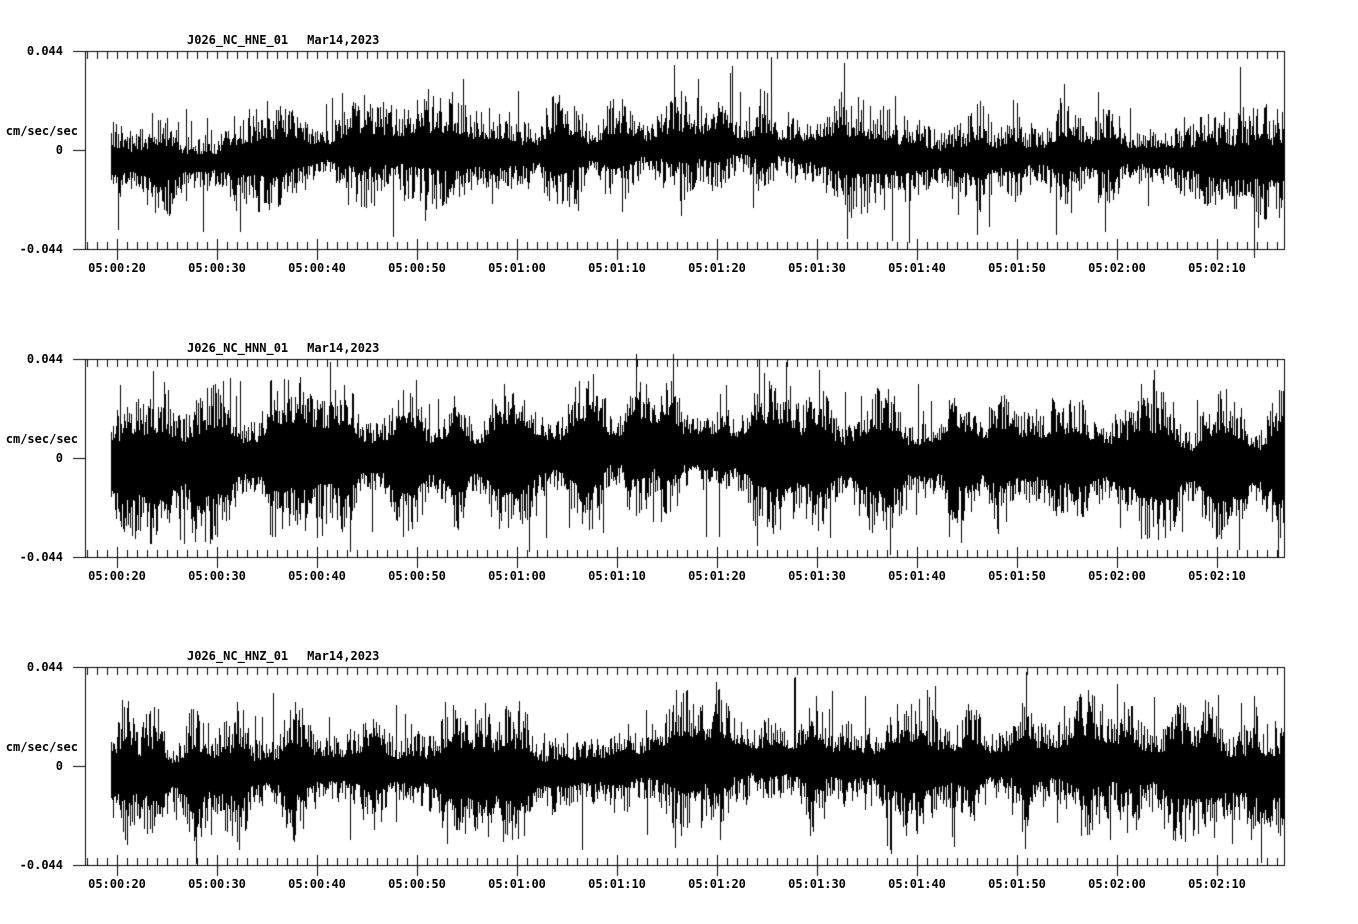 This screenshot has height=924, width=1358. Describe the element at coordinates (238, 348) in the screenshot. I see `trace-id: J026_NC_HNN_01` at that location.